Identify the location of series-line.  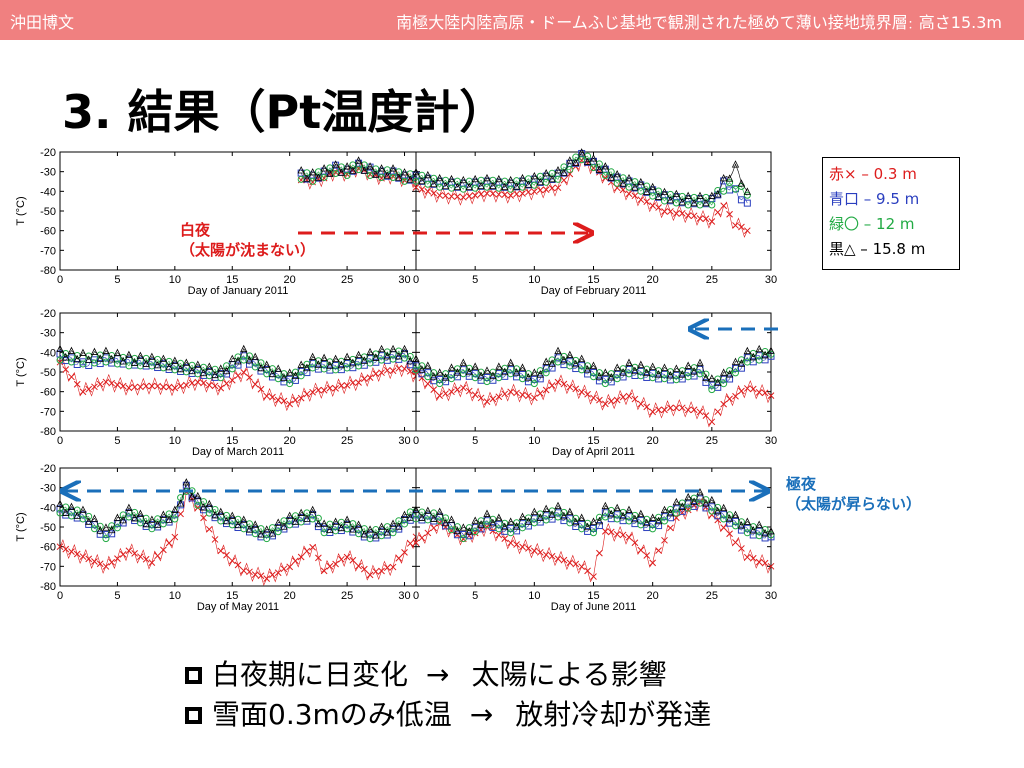
(581, 177).